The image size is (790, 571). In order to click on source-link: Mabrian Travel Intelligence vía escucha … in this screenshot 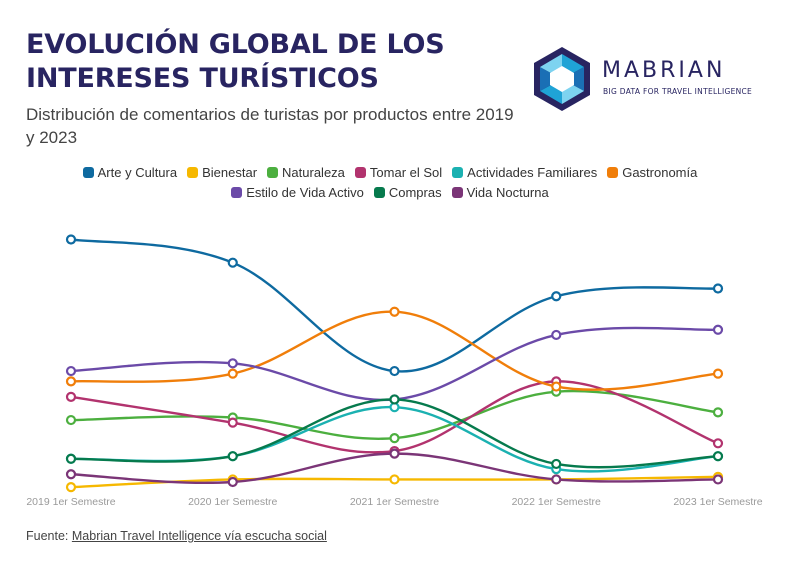, I will do `click(199, 536)`.